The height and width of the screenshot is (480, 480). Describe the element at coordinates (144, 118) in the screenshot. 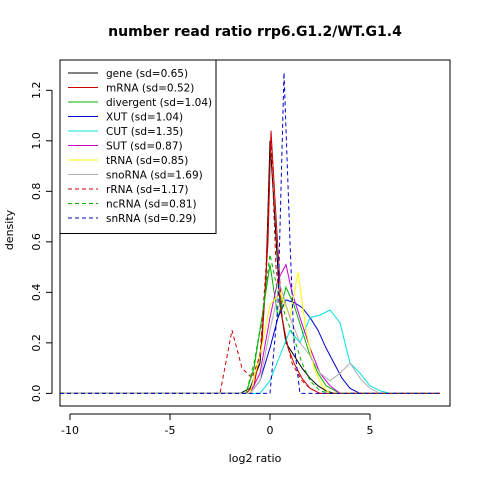

I see `legend-label-3: XUT (sd=1.04)` at that location.